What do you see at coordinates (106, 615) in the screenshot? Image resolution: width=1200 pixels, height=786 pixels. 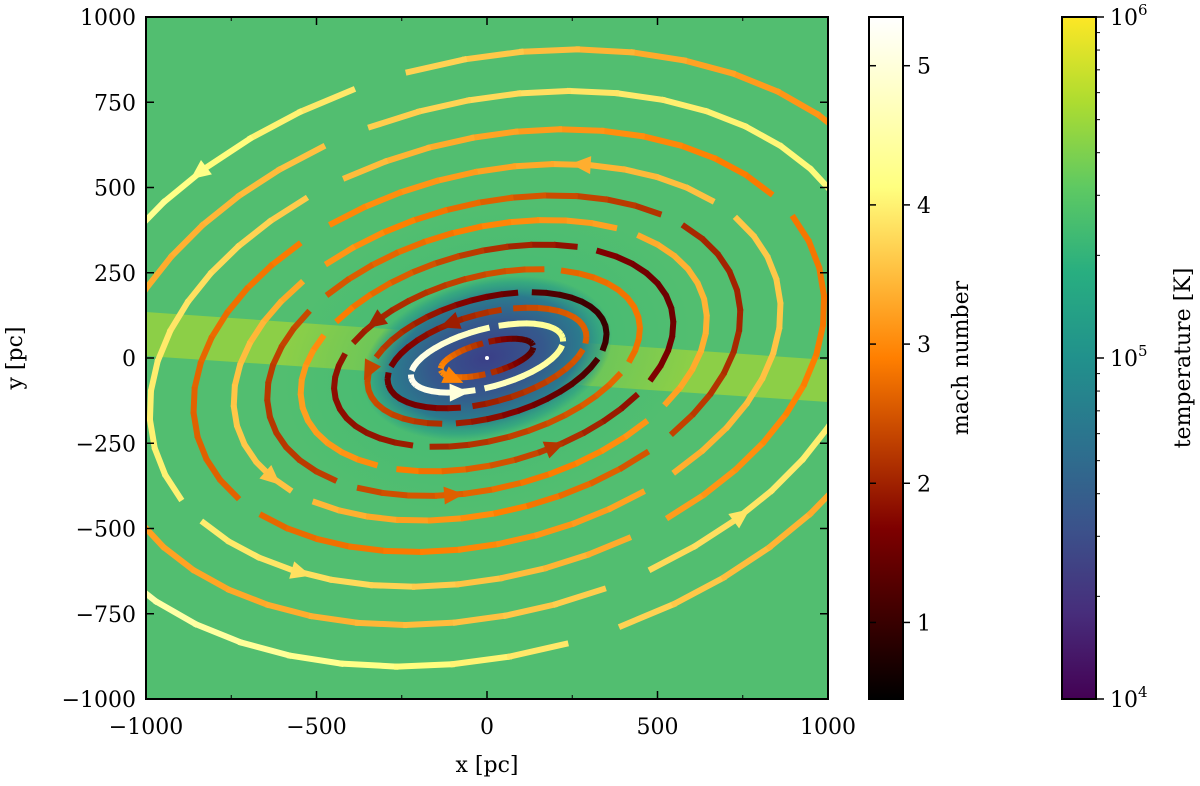 I see `y-tick-label: −750` at bounding box center [106, 615].